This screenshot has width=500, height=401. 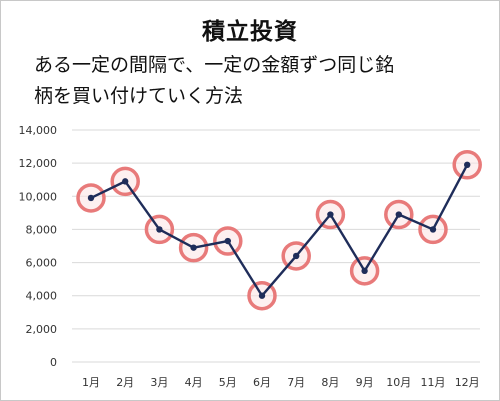 I want to click on y-tick-label: 10,000, so click(x=38, y=196).